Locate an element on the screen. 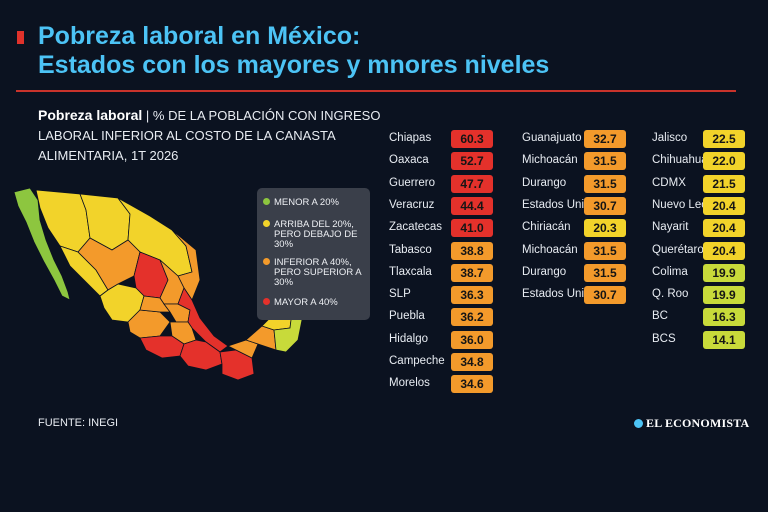 The width and height of the screenshot is (768, 512). state-name: Nuevo León is located at coordinates (683, 204).